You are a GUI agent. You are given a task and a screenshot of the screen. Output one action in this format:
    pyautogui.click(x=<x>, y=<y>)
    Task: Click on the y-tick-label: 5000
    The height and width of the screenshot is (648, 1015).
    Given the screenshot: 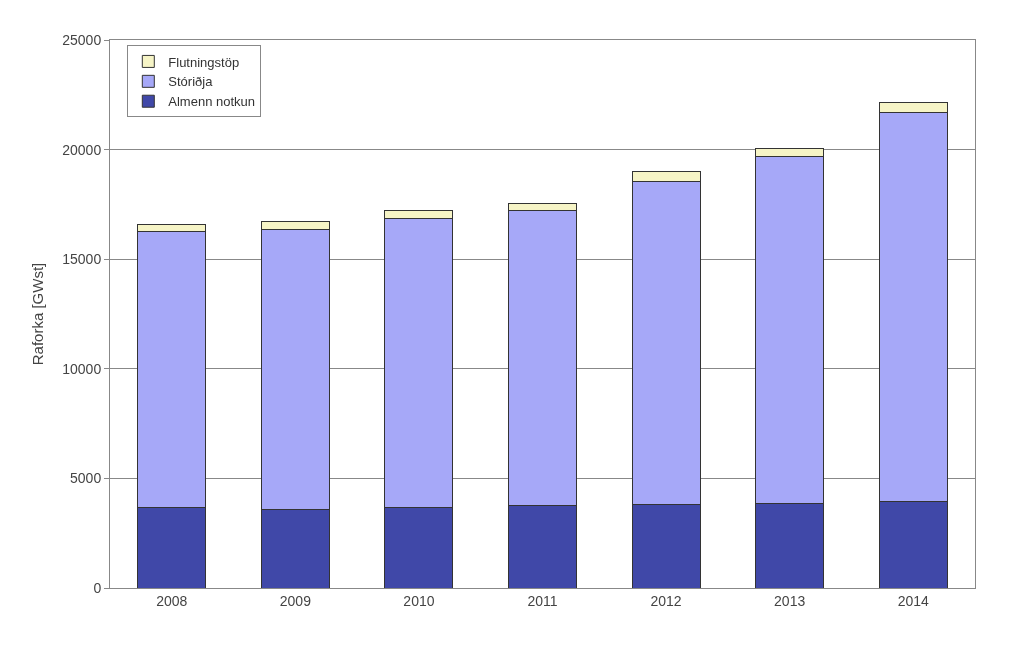 What is the action you would take?
    pyautogui.click(x=86, y=478)
    